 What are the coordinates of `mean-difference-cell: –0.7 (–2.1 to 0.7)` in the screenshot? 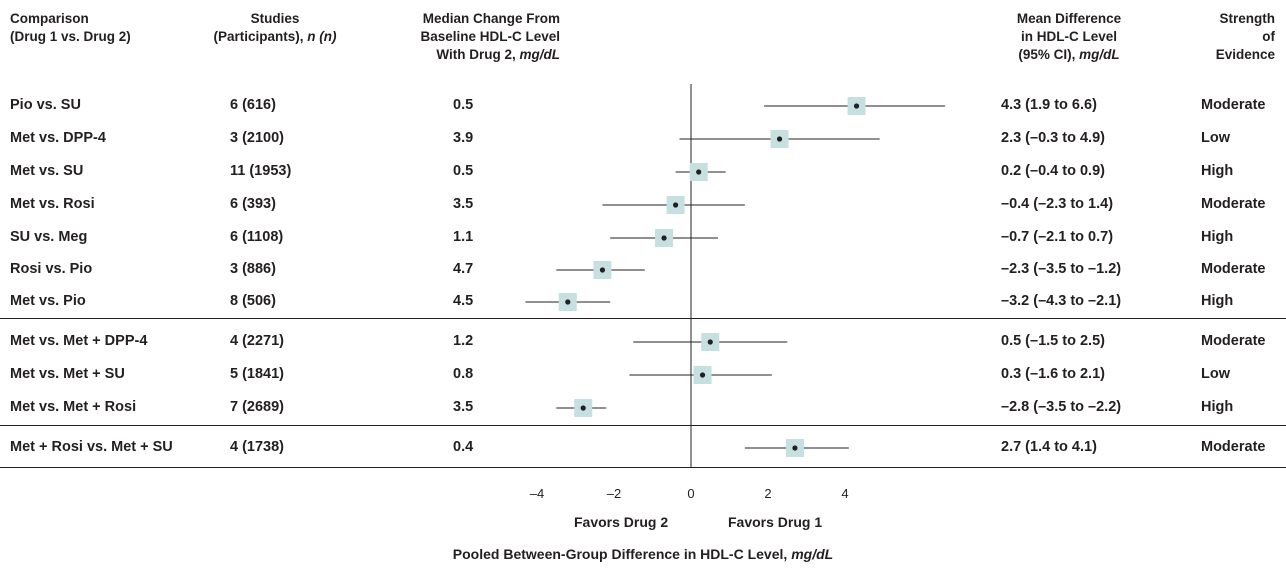 It's located at (1057, 237).